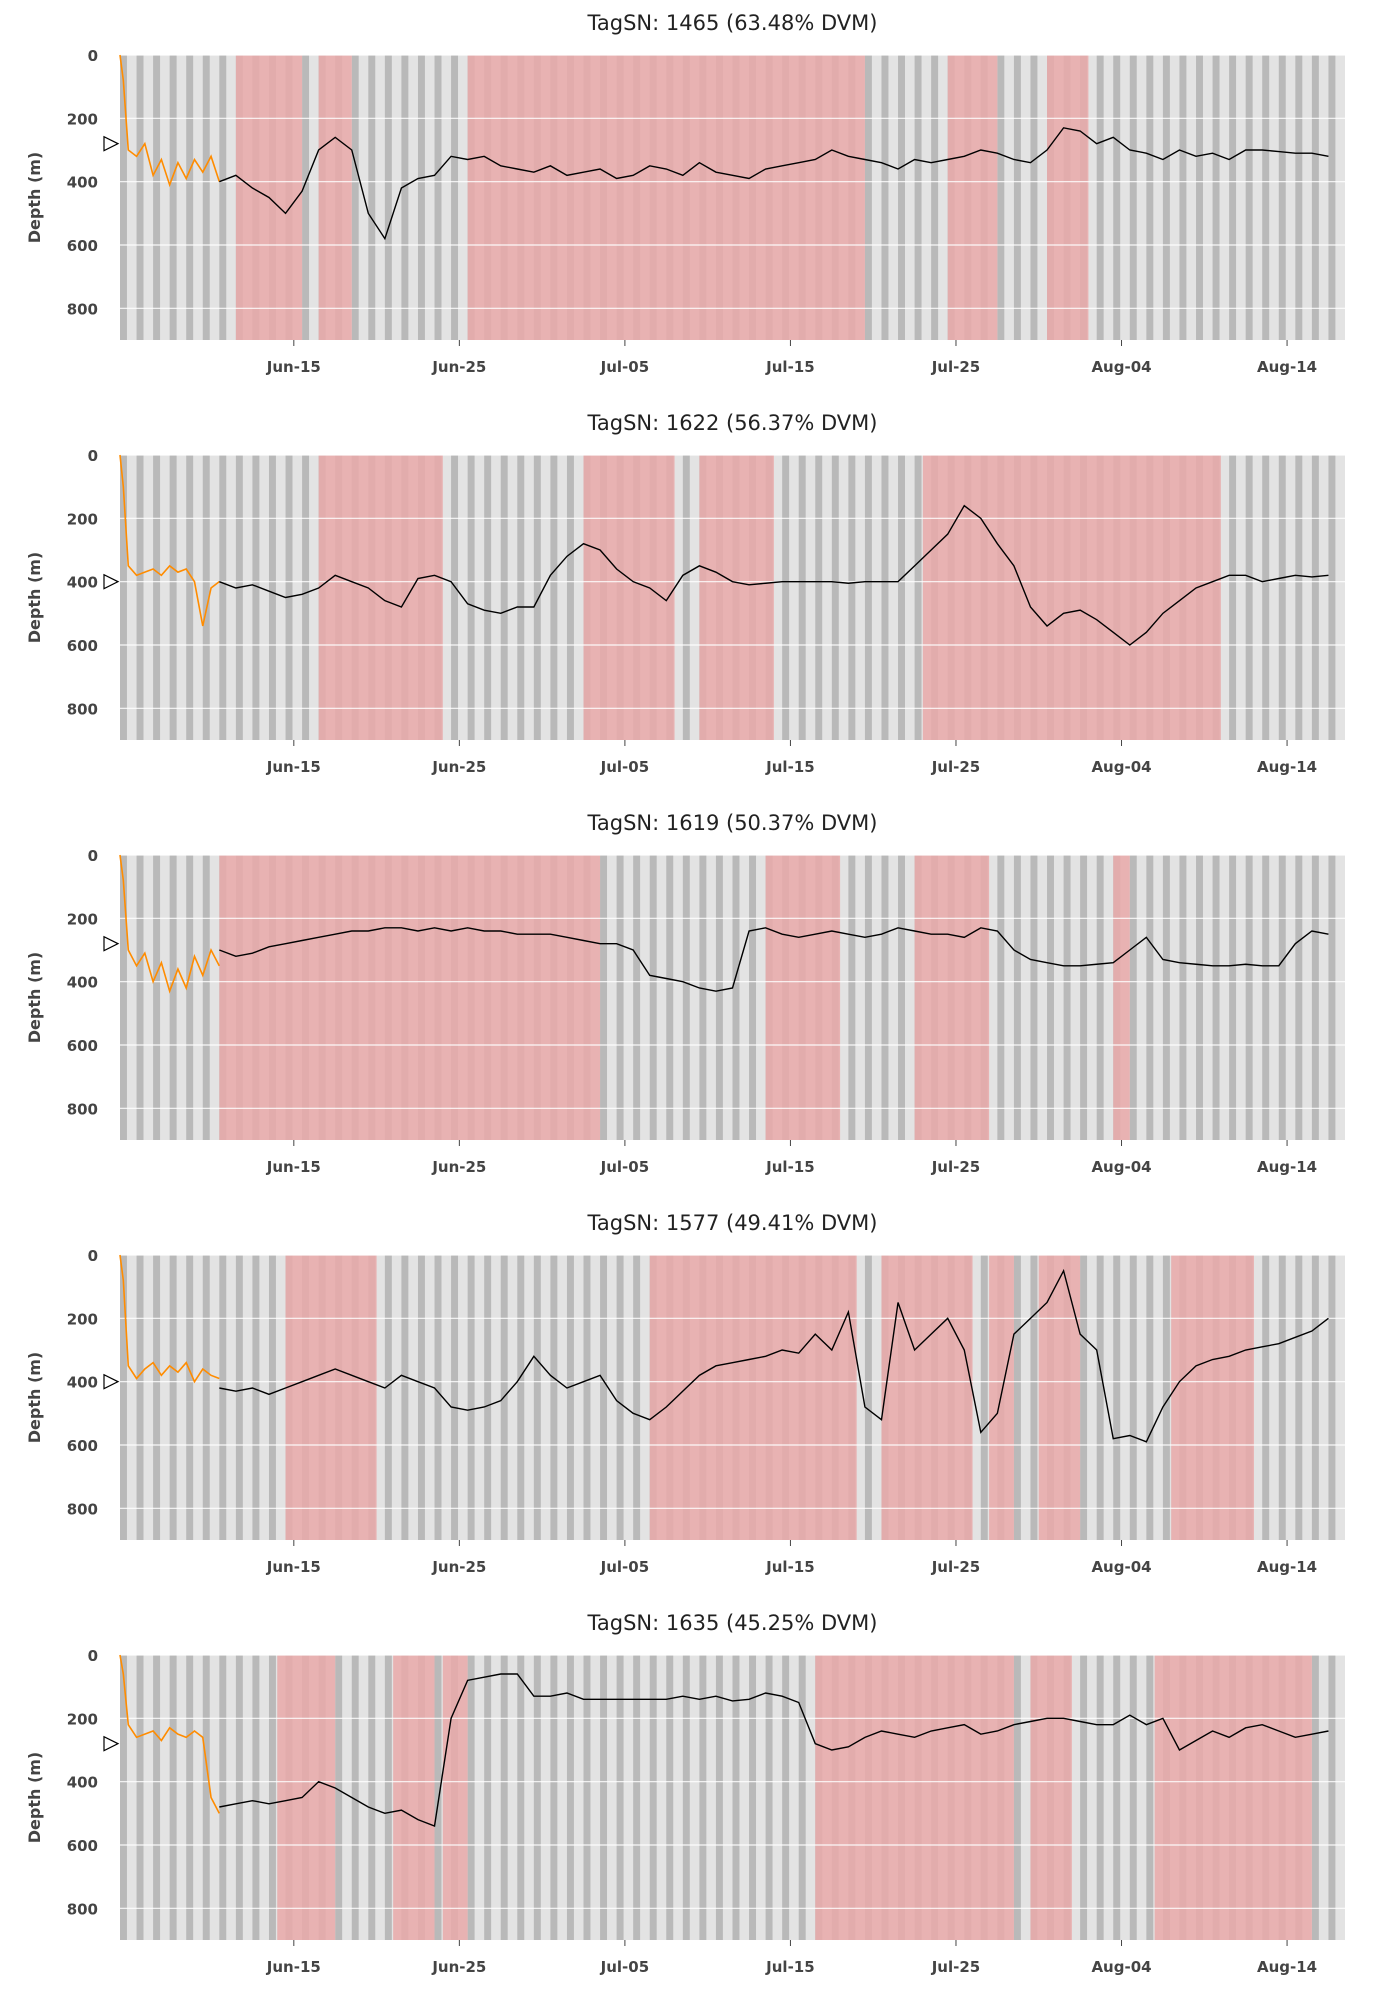  Describe the element at coordinates (1121, 367) in the screenshot. I see `x-tick-label: Aug-04` at that location.